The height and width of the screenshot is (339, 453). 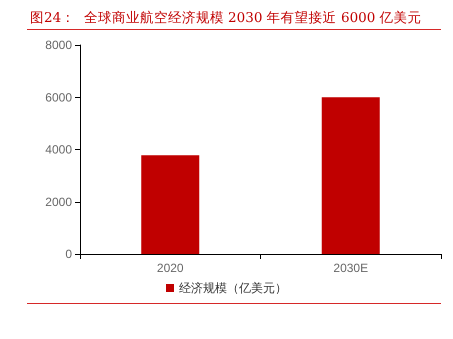 I want to click on x-tick-label: 2020, so click(x=170, y=268).